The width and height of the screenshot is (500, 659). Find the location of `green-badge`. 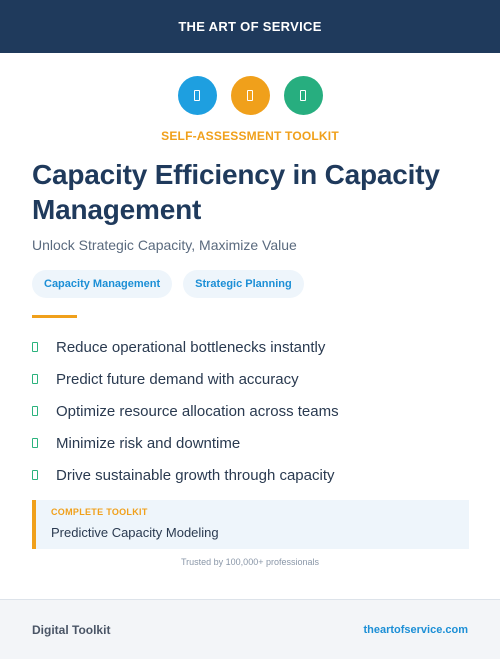

green-badge is located at coordinates (303, 95).